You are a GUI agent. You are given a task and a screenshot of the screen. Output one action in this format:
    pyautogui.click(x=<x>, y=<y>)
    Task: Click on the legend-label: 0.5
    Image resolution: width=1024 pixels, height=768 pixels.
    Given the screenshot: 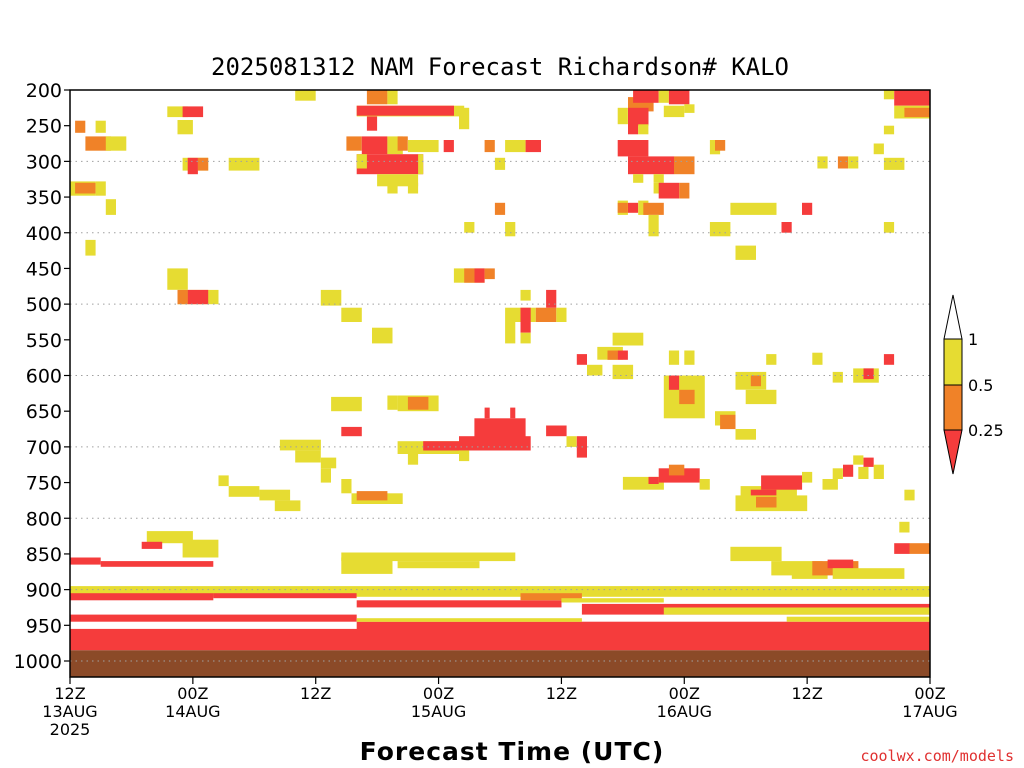 What is the action you would take?
    pyautogui.click(x=980, y=385)
    